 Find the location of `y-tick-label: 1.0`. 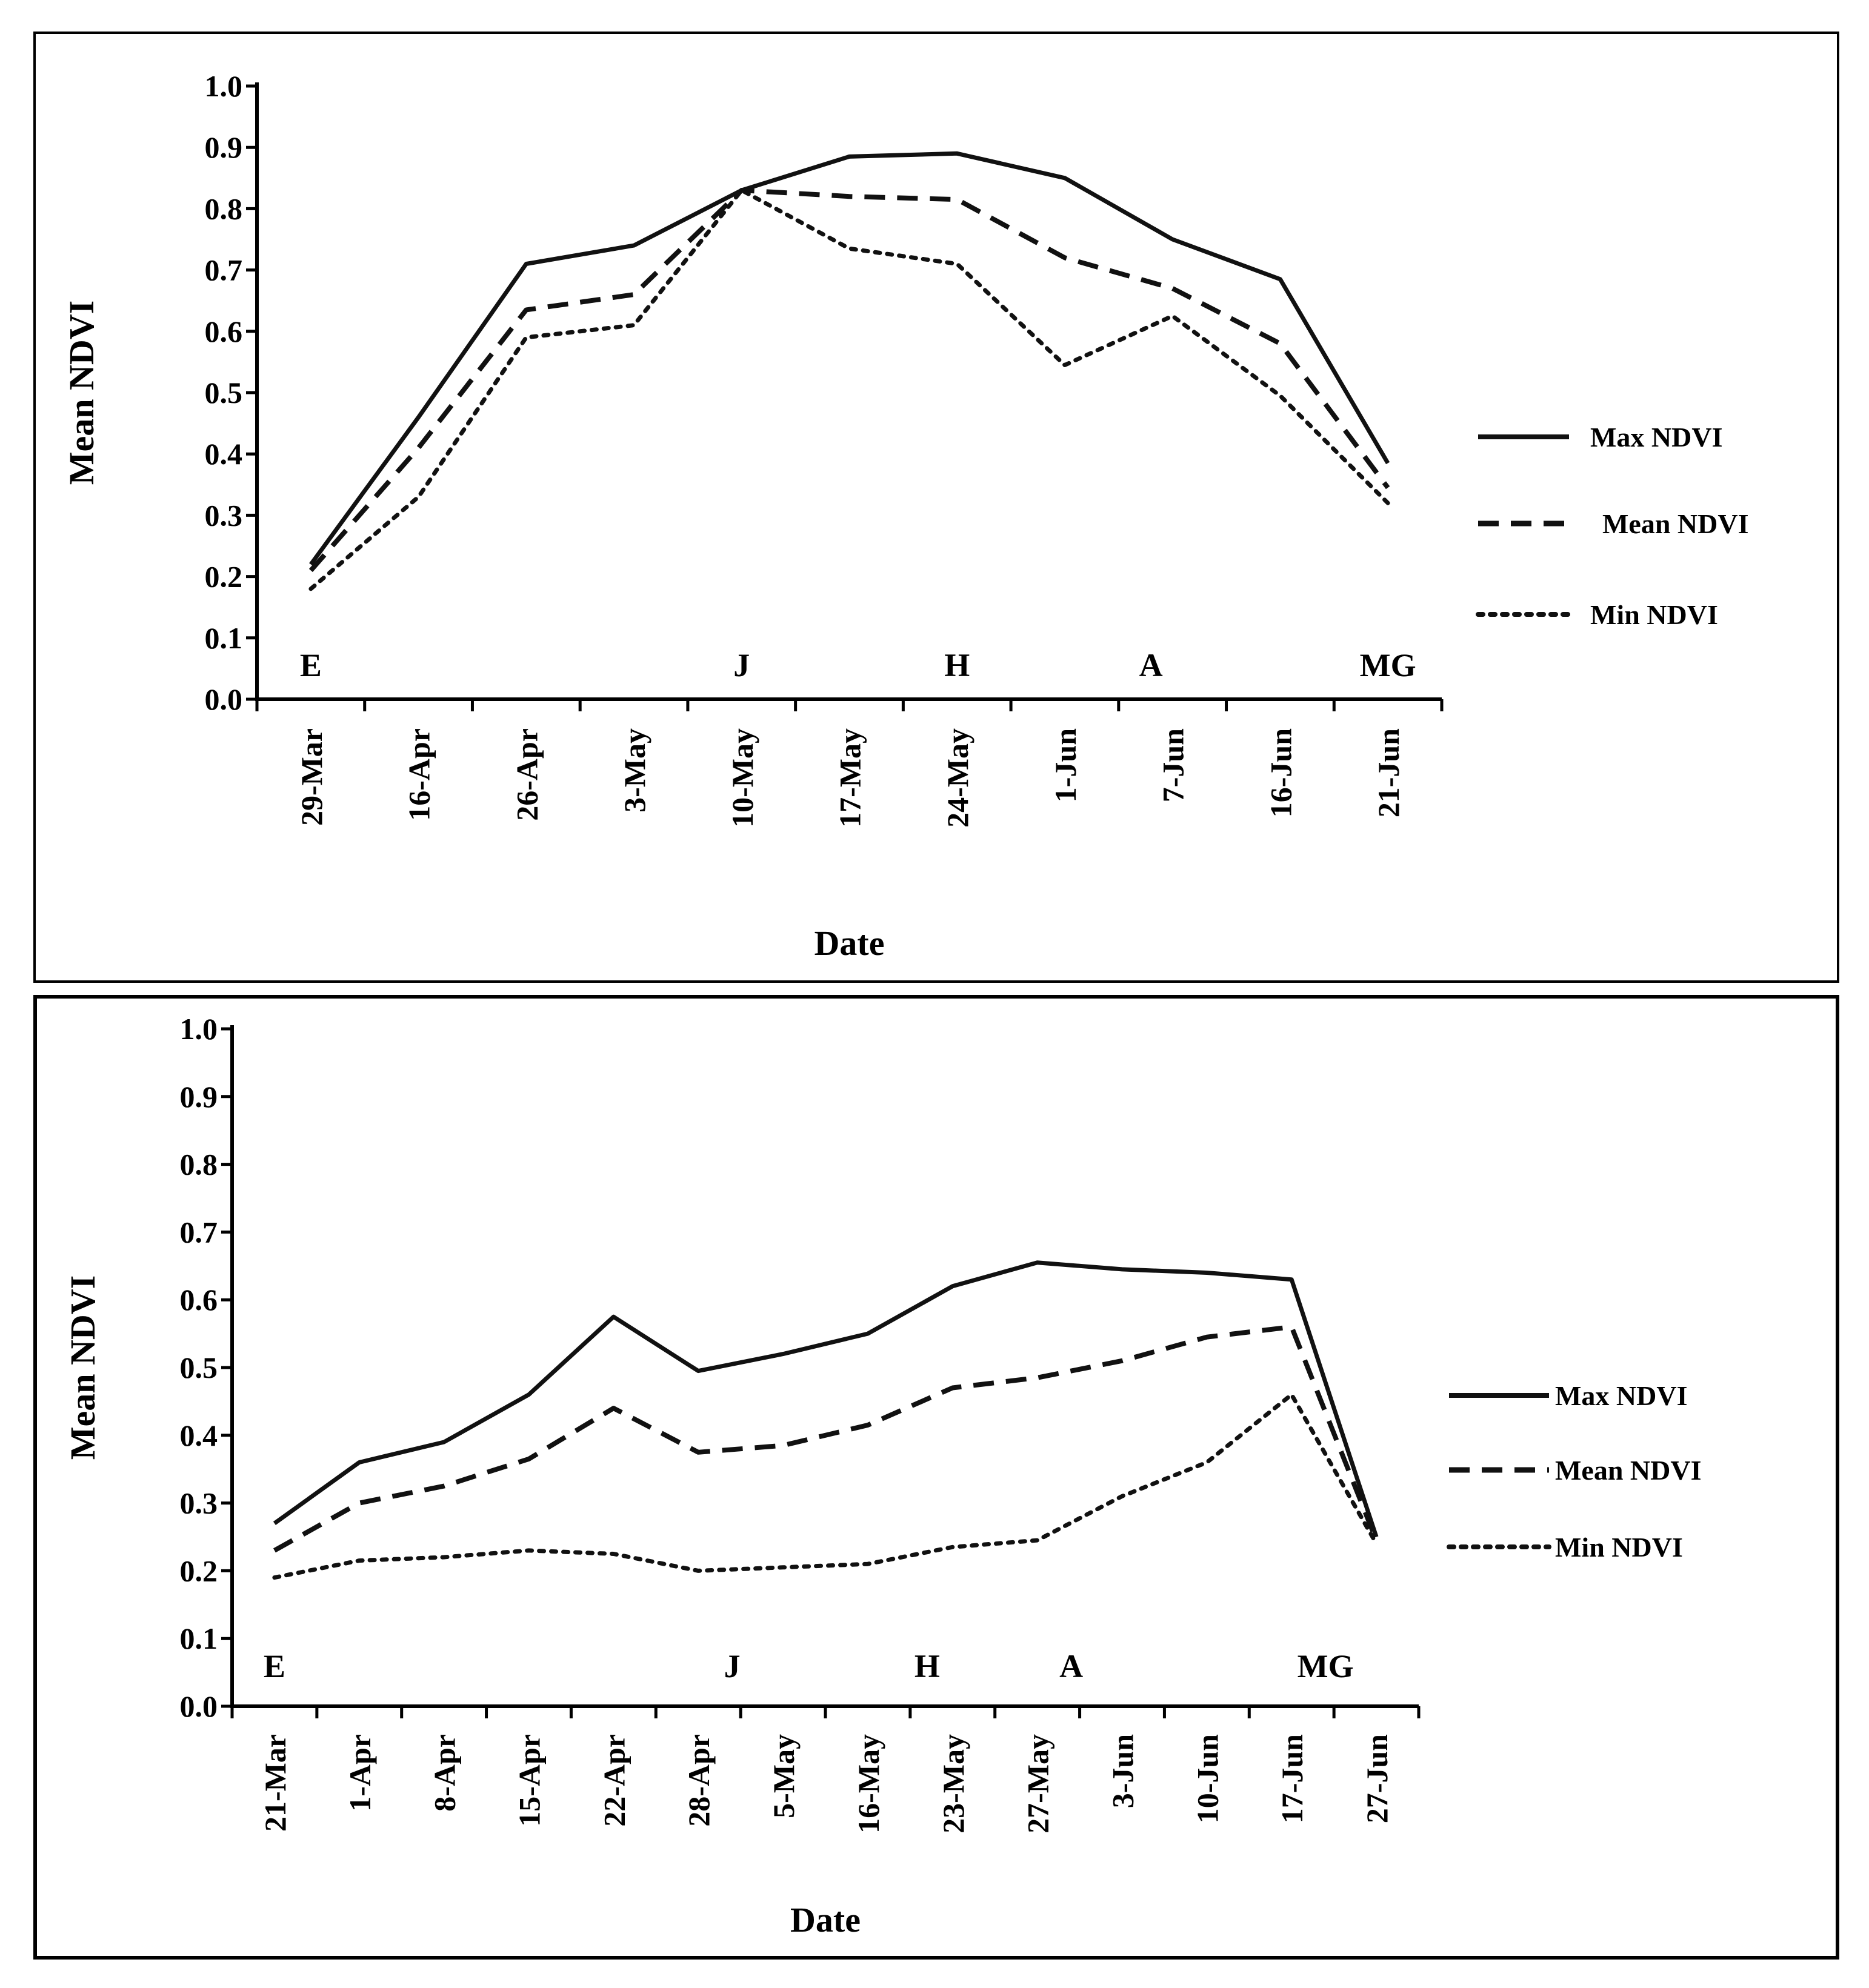

y-tick-label: 1.0 is located at coordinates (199, 1029).